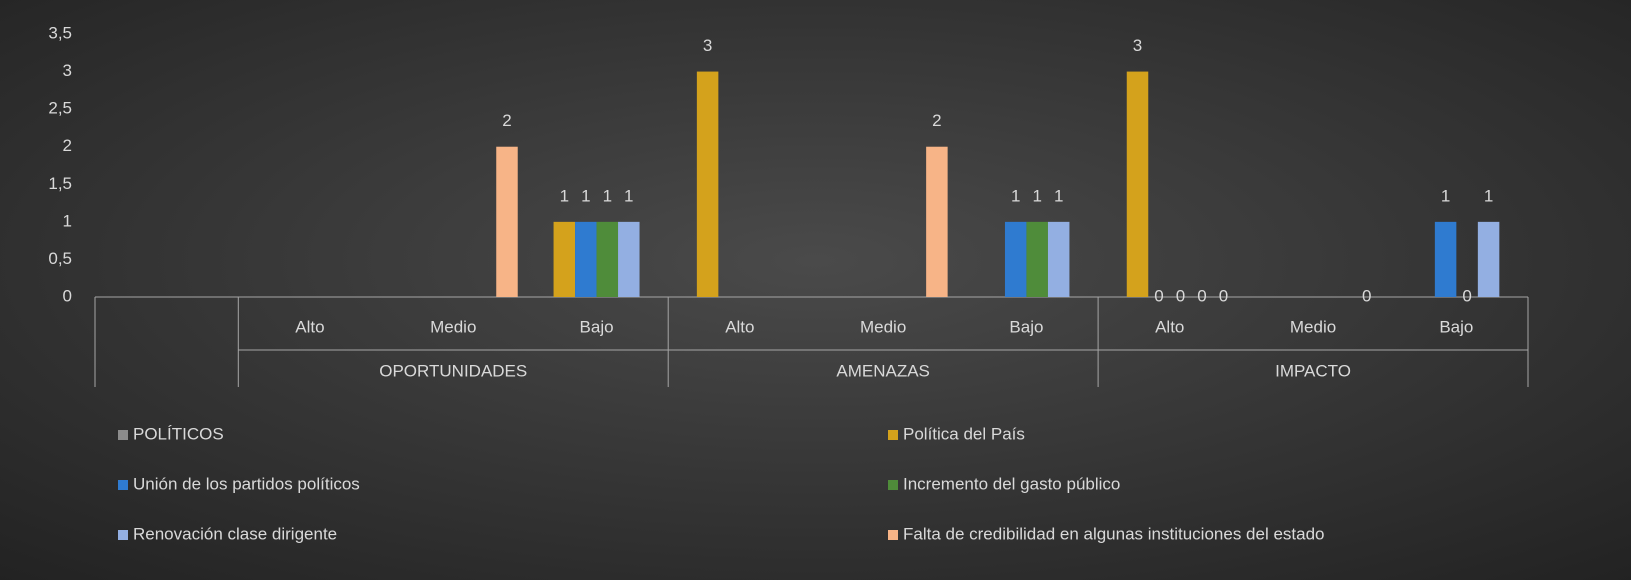  Describe the element at coordinates (964, 433) in the screenshot. I see `legend-label: Política del País` at that location.